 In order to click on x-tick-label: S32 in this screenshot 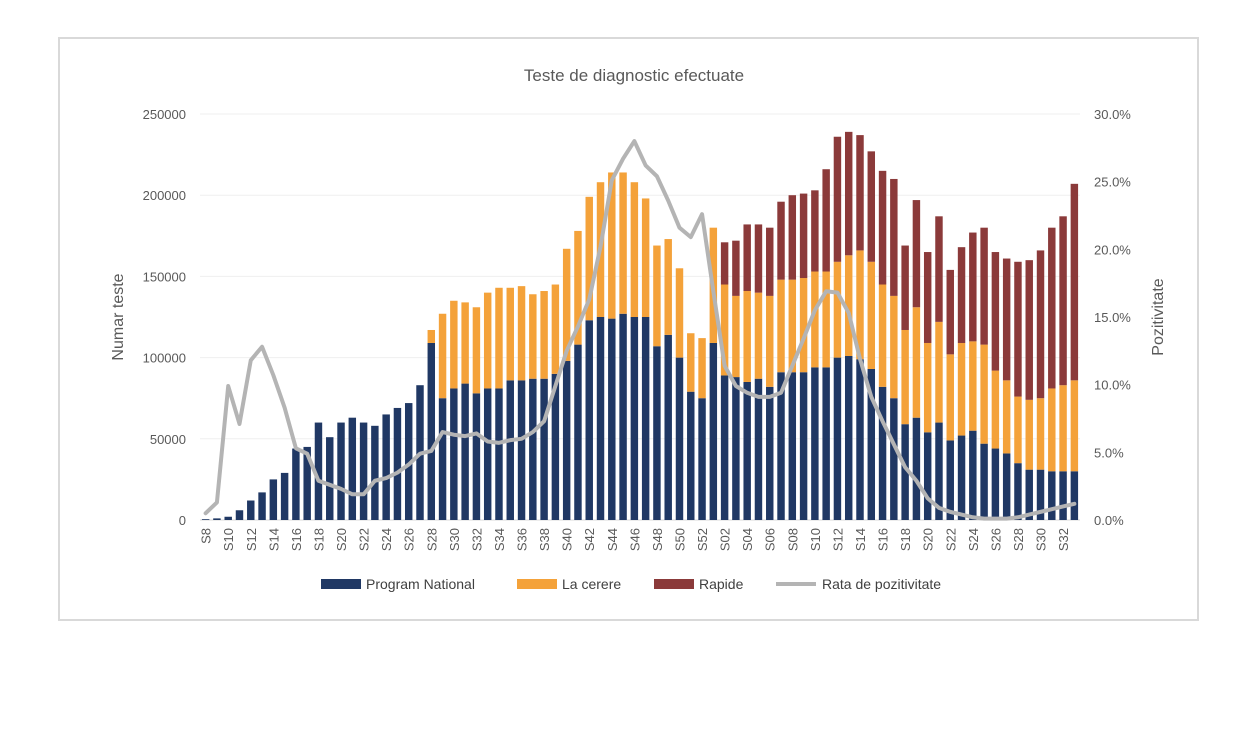, I will do `click(476, 539)`.